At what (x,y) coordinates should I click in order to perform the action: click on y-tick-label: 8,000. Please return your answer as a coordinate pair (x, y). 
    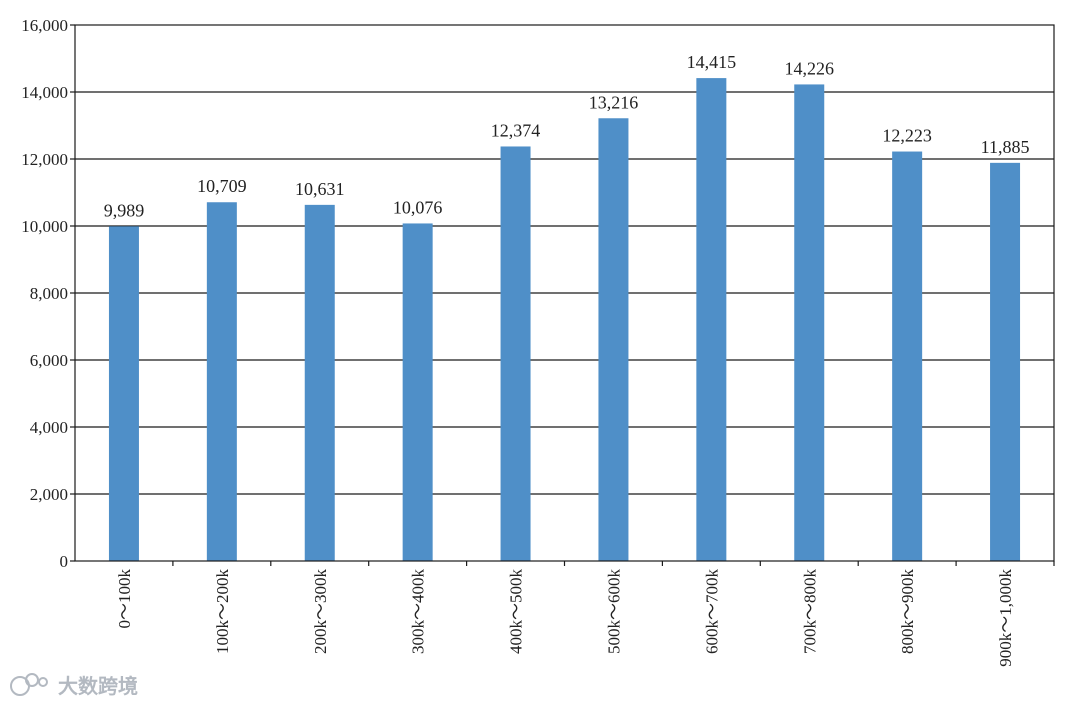
    Looking at the image, I should click on (49, 293).